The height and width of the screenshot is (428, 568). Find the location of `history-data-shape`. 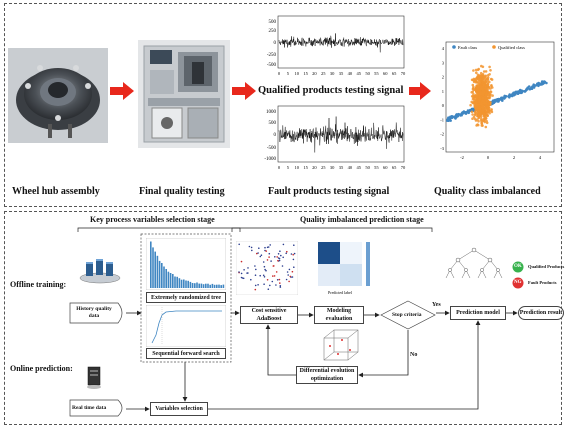

history-data-shape is located at coordinates (96, 313).